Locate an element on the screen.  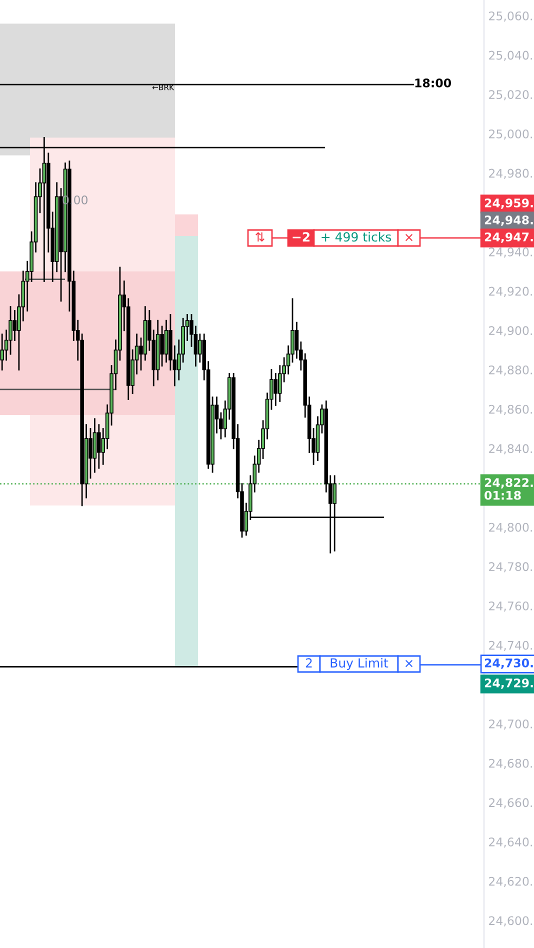
text: 24,822. 01:18 is located at coordinates (508, 489).